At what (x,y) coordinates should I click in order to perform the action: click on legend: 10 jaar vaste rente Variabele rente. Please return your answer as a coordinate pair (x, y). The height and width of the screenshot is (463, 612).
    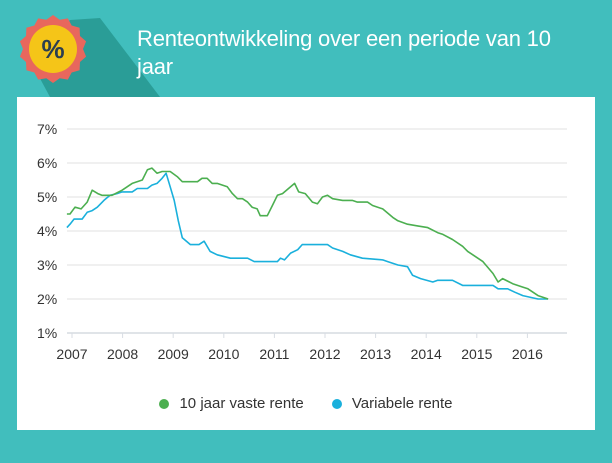
    Looking at the image, I should click on (306, 404).